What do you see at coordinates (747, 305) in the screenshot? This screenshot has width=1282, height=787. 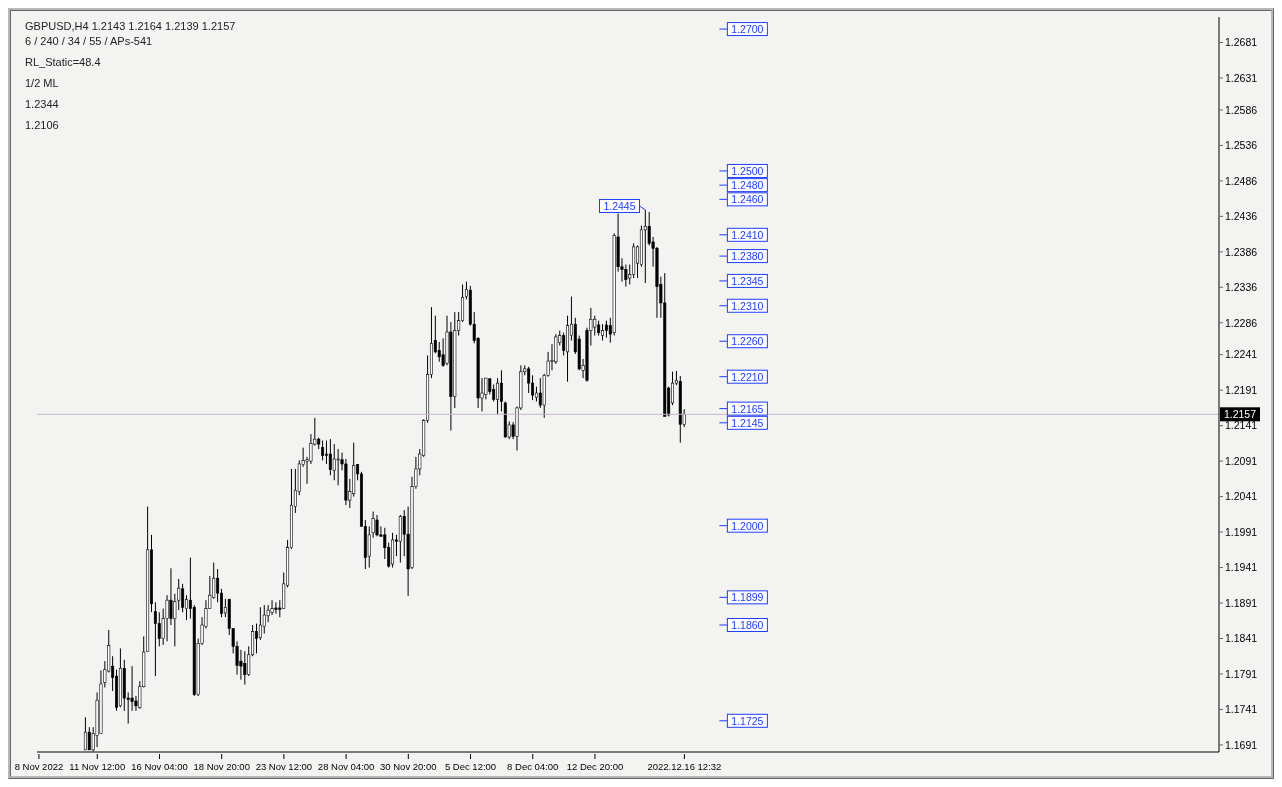 I see `annotation: 1.2310` at bounding box center [747, 305].